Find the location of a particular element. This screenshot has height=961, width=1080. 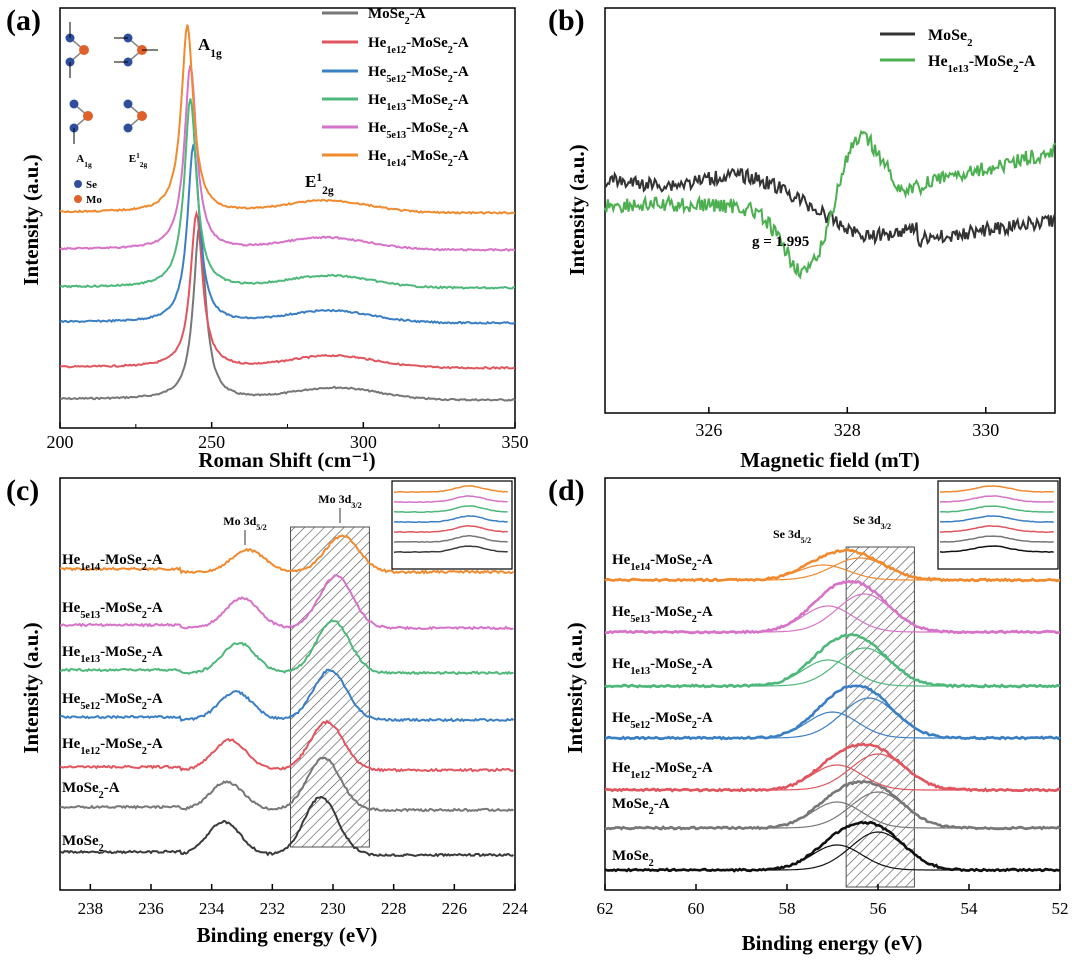

xps-se-curve-He5e13-MoSe2-A is located at coordinates (832, 607).